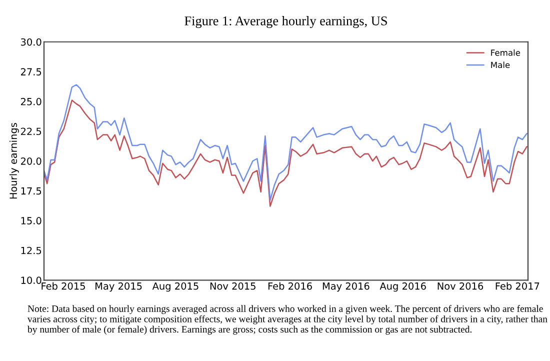 The height and width of the screenshot is (361, 550). Describe the element at coordinates (31, 161) in the screenshot. I see `y-tick-label: 20.0` at that location.